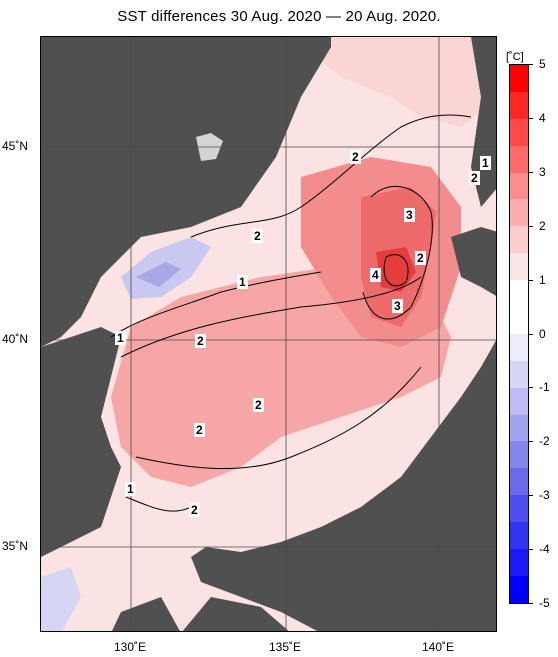 The width and height of the screenshot is (558, 657). What do you see at coordinates (375, 275) in the screenshot?
I see `contour-label: 4` at bounding box center [375, 275].